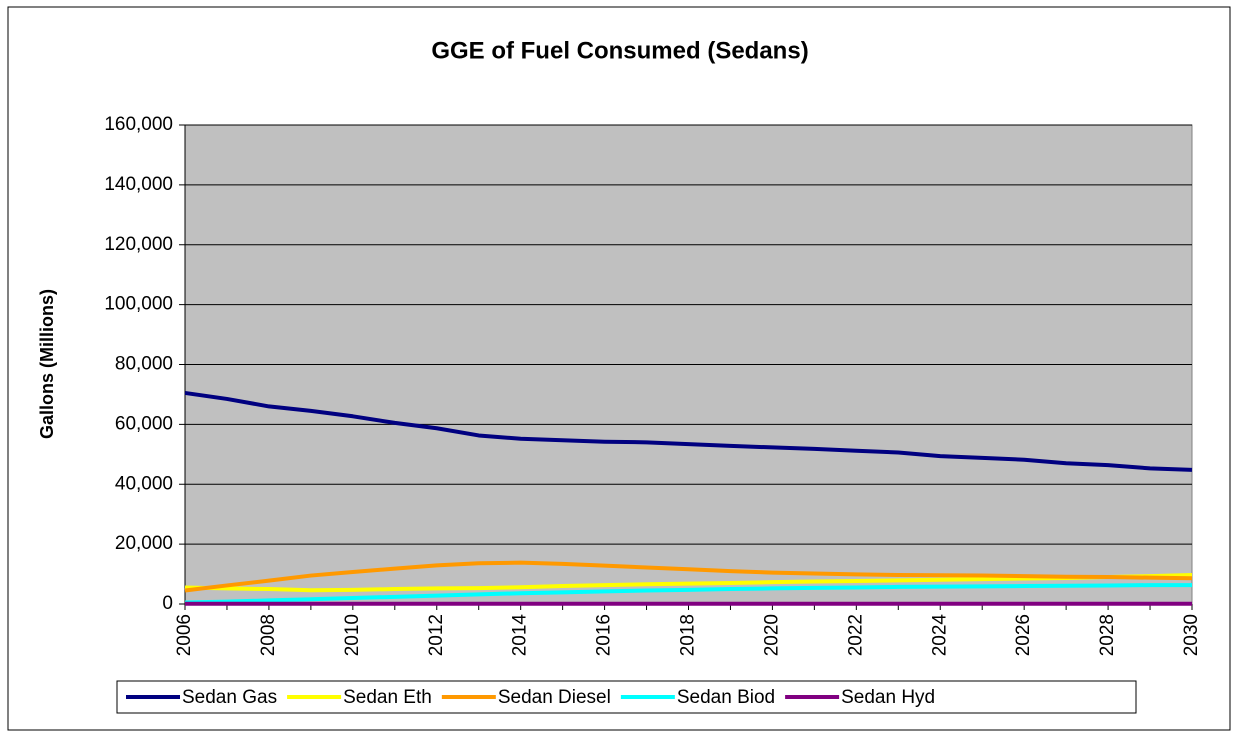  Describe the element at coordinates (352, 635) in the screenshot. I see `x-tick-label: 2010` at that location.